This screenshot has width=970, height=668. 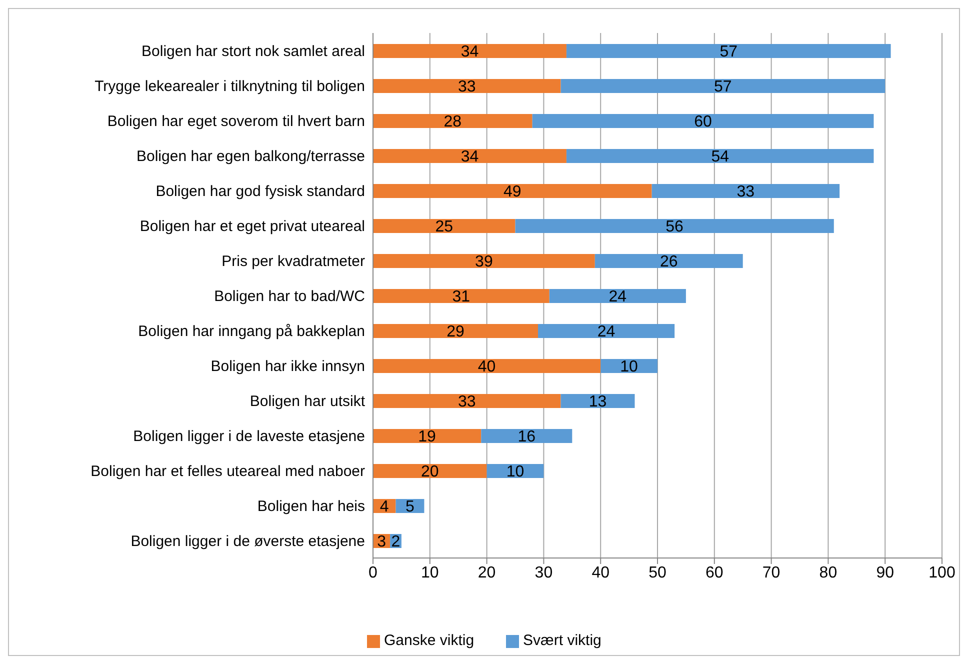 I want to click on data-label: 39, so click(x=484, y=262).